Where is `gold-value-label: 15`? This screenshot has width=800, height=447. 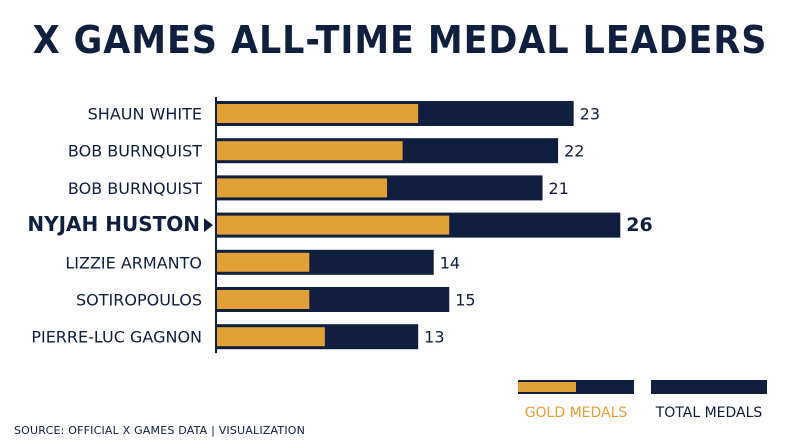 gold-value-label: 15 is located at coordinates (430, 225).